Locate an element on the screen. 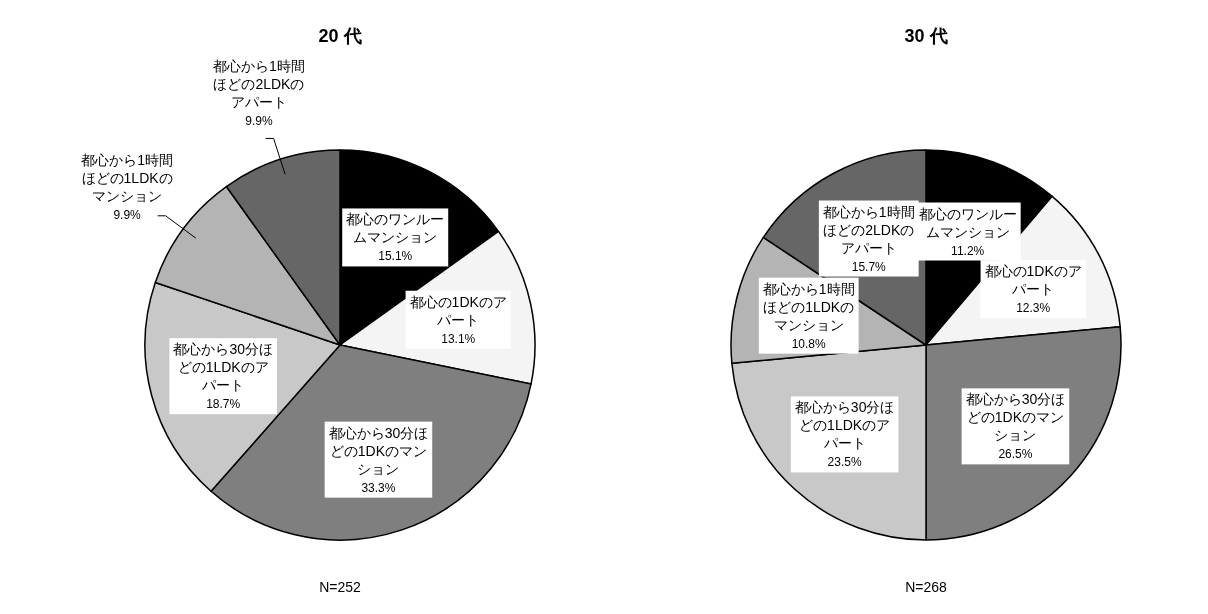 This screenshot has width=1208, height=614. data-label: 15.7% is located at coordinates (869, 266).